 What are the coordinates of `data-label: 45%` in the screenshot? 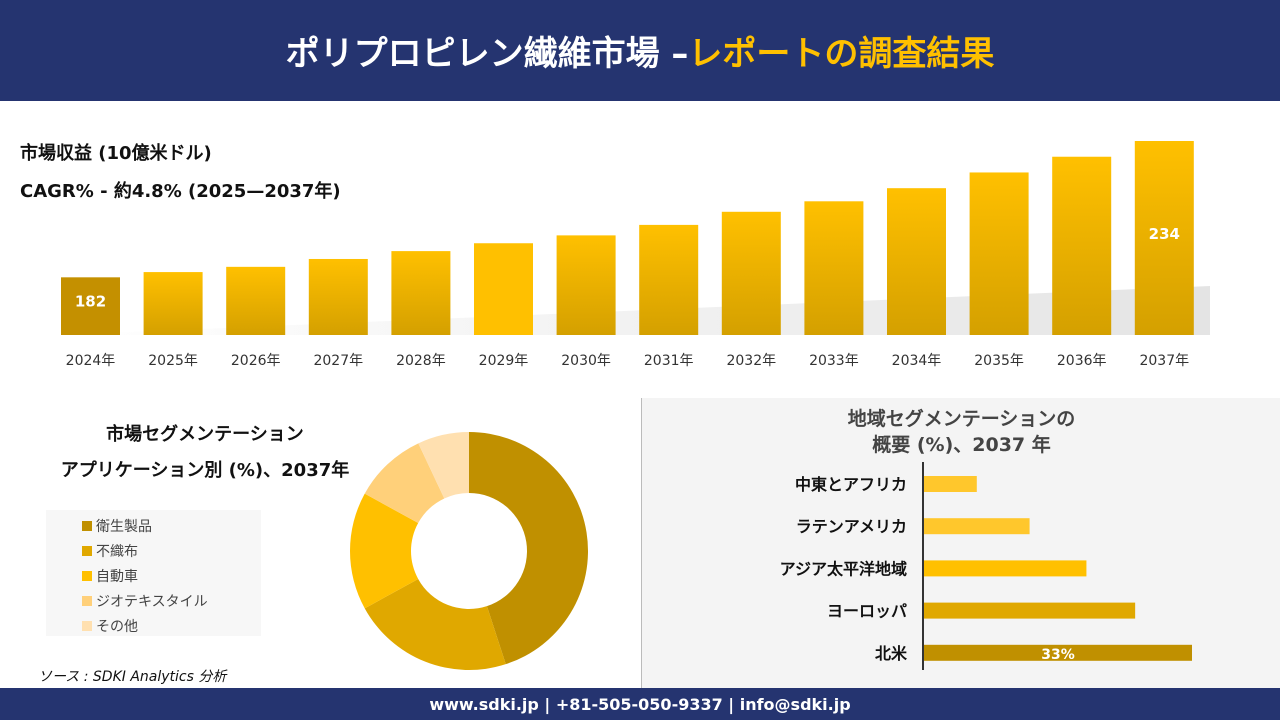 It's located at (560, 446).